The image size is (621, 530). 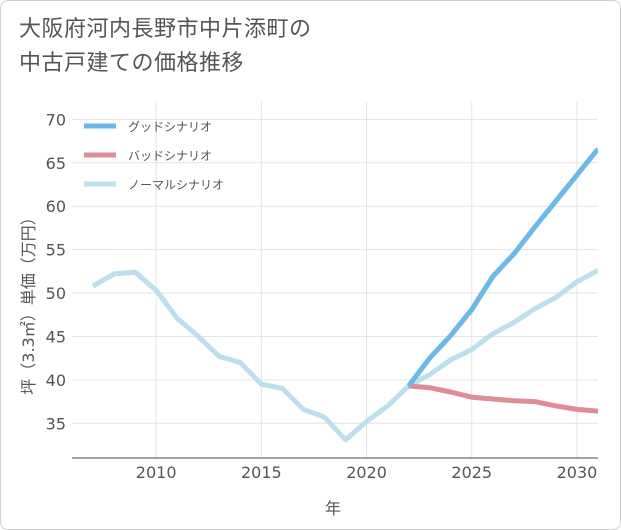 I want to click on chart-title-line-1: 大阪府河内長野市中片添町の, so click(x=165, y=29).